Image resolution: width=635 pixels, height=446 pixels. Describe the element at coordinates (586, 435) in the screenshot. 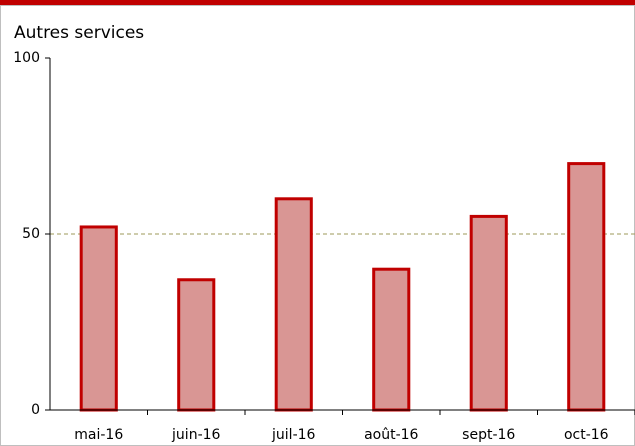

I see `x-tick-label: oct-16` at that location.